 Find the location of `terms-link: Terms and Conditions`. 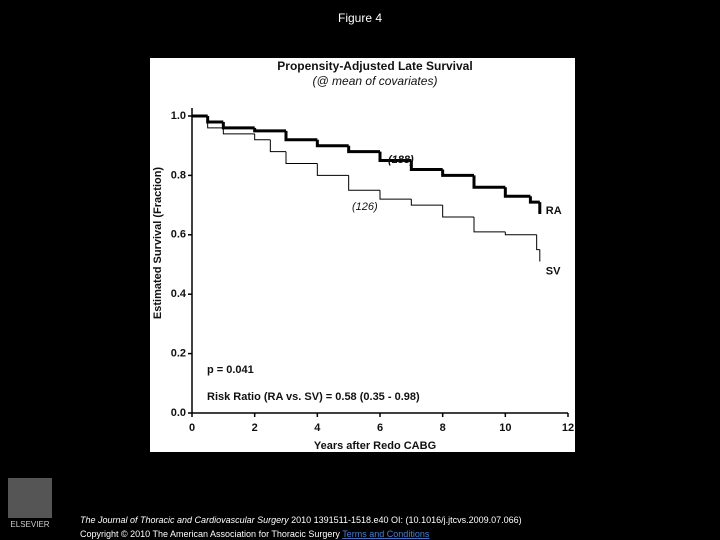

terms-link: Terms and Conditions is located at coordinates (386, 534).